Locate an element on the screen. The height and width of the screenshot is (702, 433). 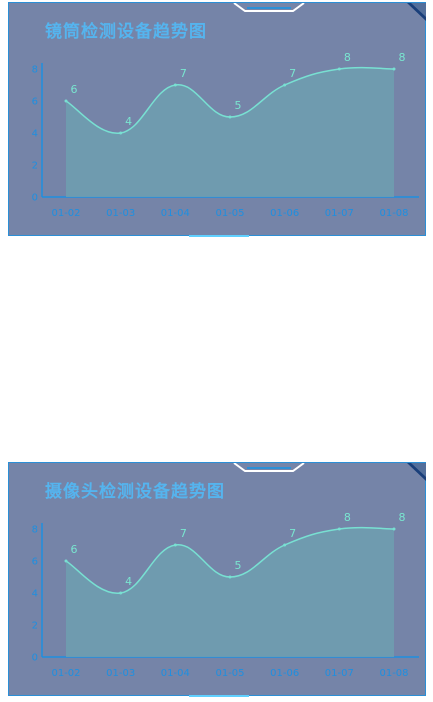
chart-title: 镜筒检测设备趋势图 is located at coordinates (126, 32).